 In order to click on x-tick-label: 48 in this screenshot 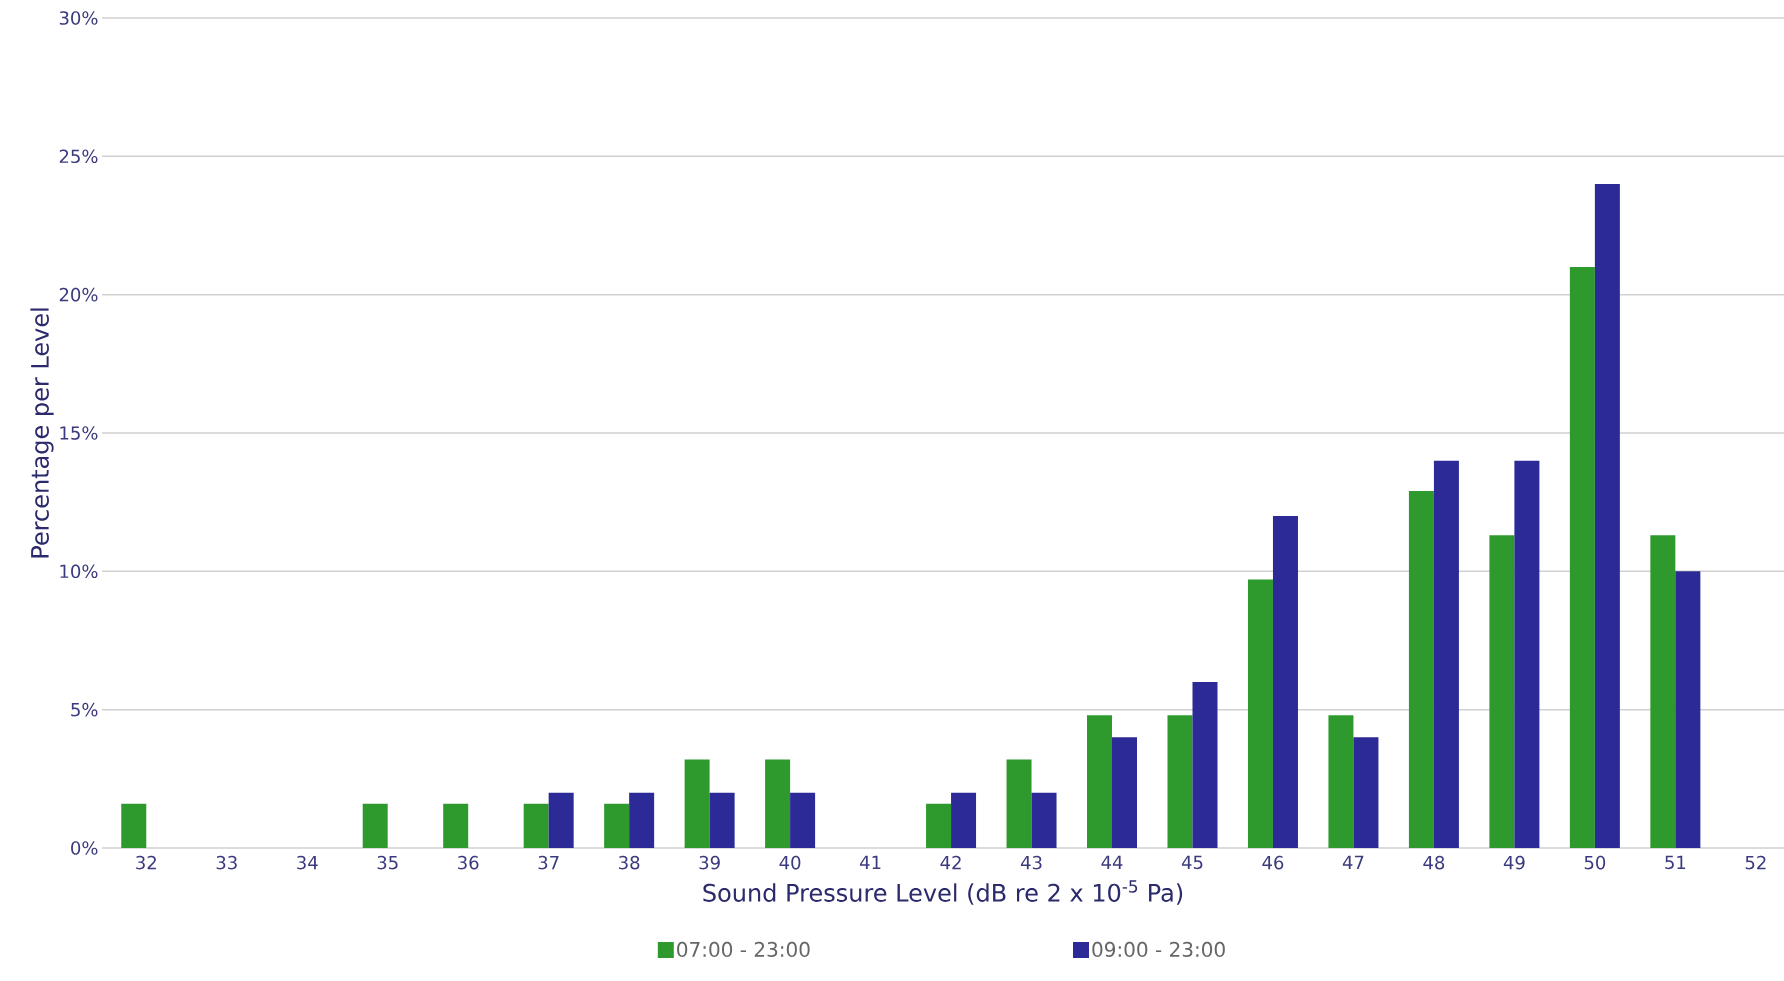, I will do `click(1434, 862)`.